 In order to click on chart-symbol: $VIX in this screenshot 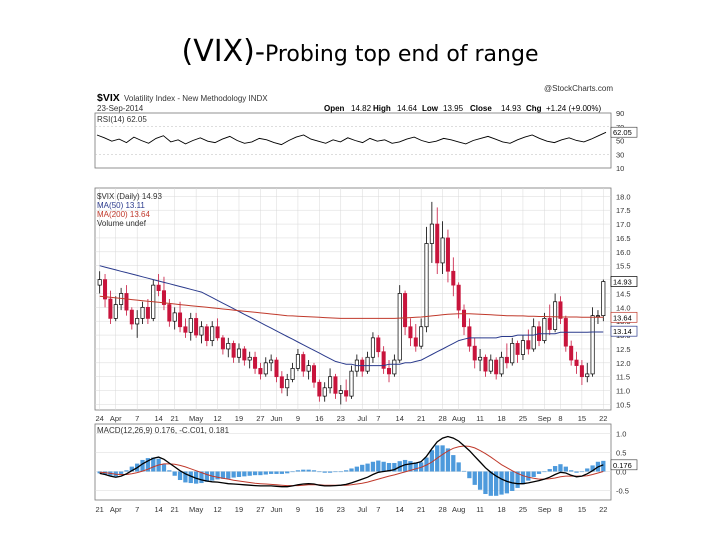, I will do `click(108, 98)`.